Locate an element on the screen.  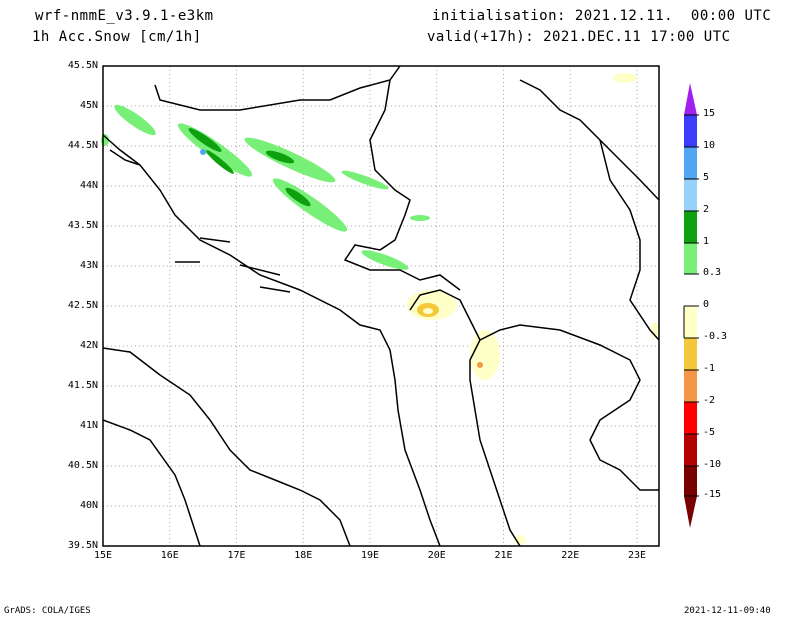
lat-label: 45N is located at coordinates (88, 105).